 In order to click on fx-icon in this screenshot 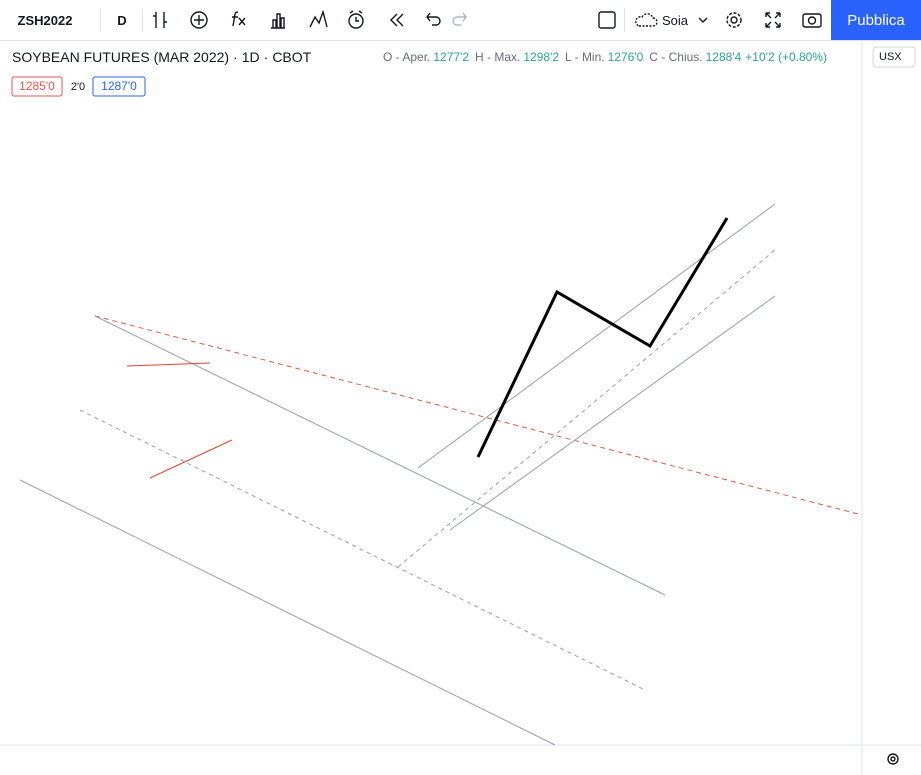, I will do `click(238, 20)`.